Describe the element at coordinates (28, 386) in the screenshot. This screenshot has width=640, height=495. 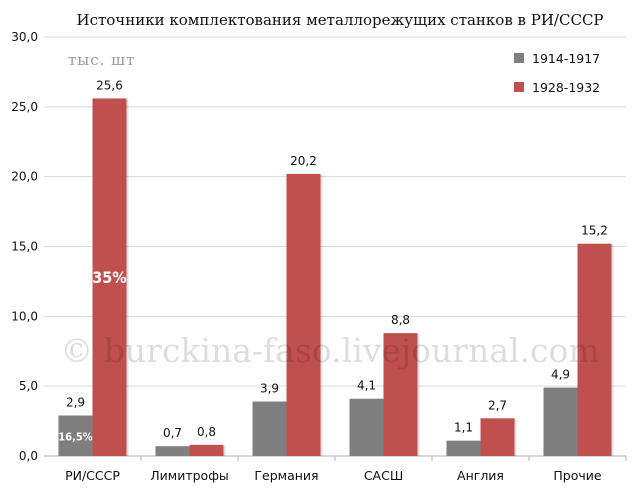
I see `y-tick-label: 5,0` at that location.